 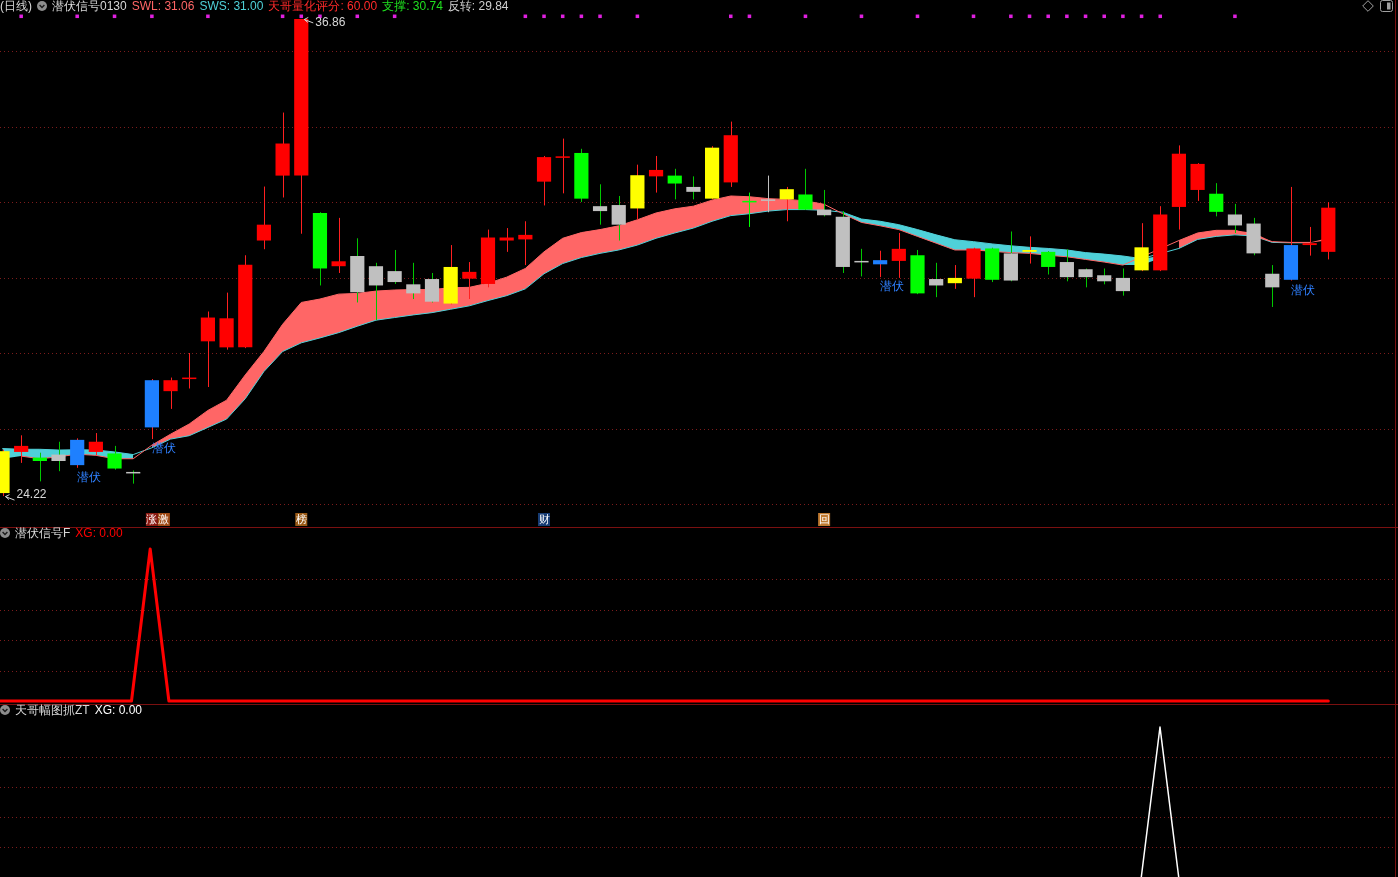 What do you see at coordinates (824, 519) in the screenshot?
I see `text: 回` at bounding box center [824, 519].